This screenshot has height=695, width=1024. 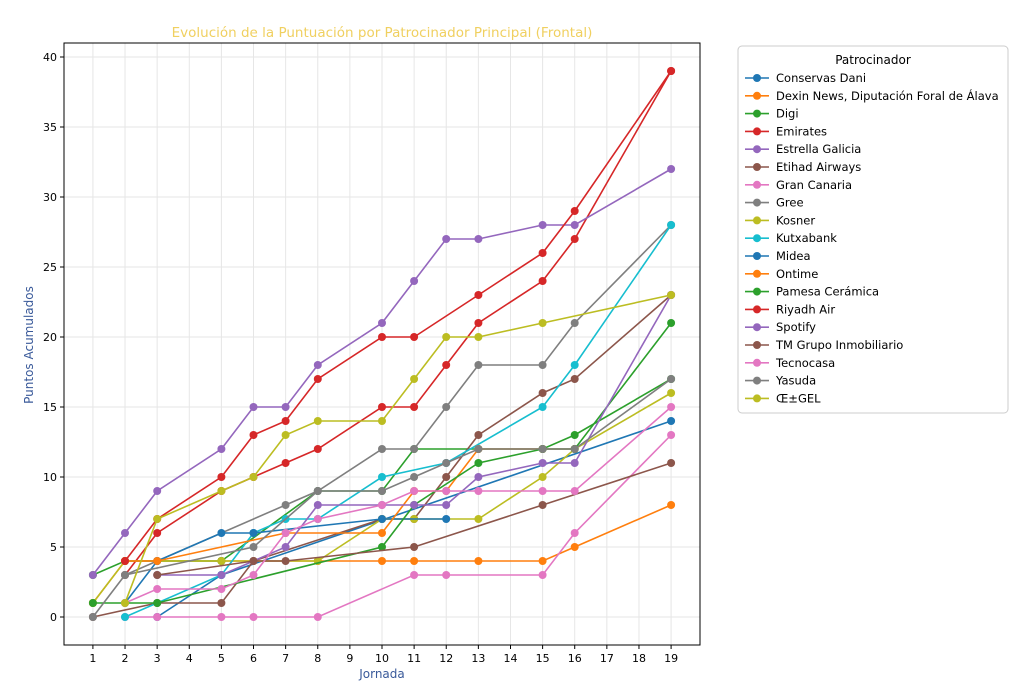 I want to click on legend-label: Conservas Dani, so click(x=821, y=78).